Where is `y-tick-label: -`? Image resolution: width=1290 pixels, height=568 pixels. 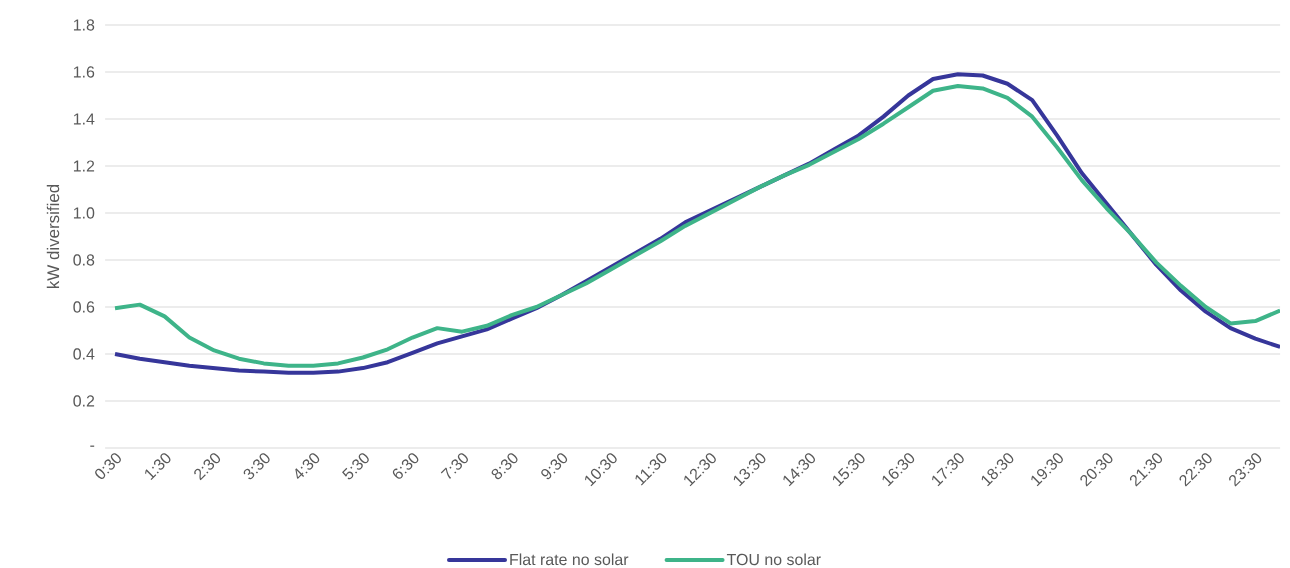 y-tick-label: - is located at coordinates (92, 446).